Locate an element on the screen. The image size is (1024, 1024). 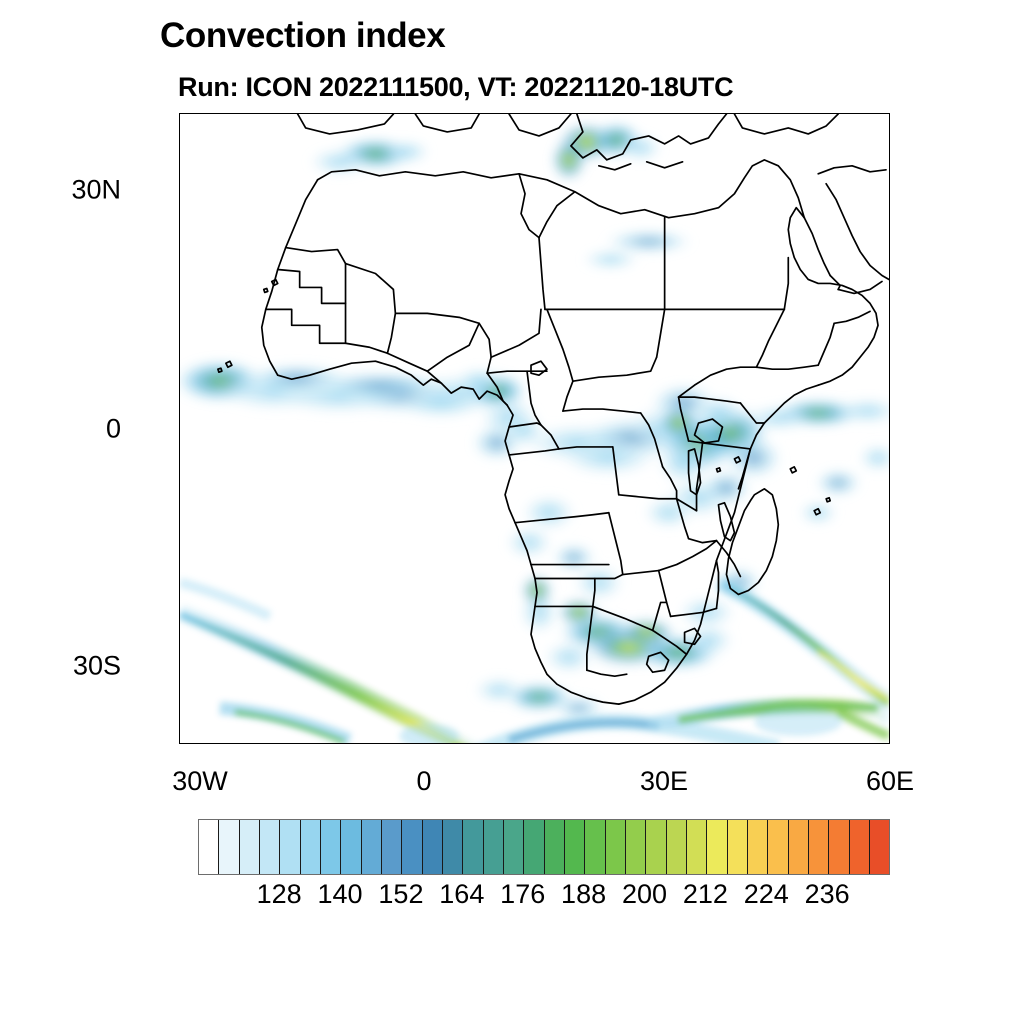
x-axis-label-30e: 30E is located at coordinates (664, 781).